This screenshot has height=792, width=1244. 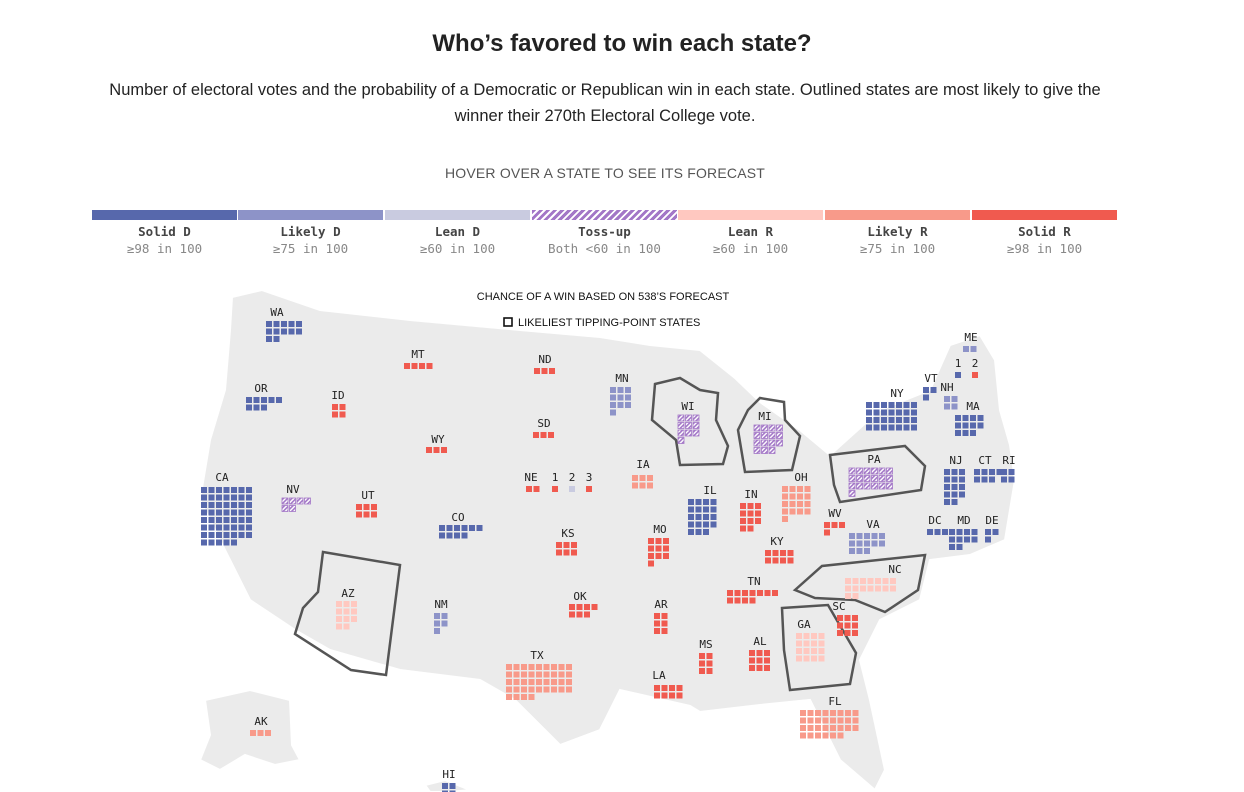 I want to click on state-pa, so click(x=870, y=482).